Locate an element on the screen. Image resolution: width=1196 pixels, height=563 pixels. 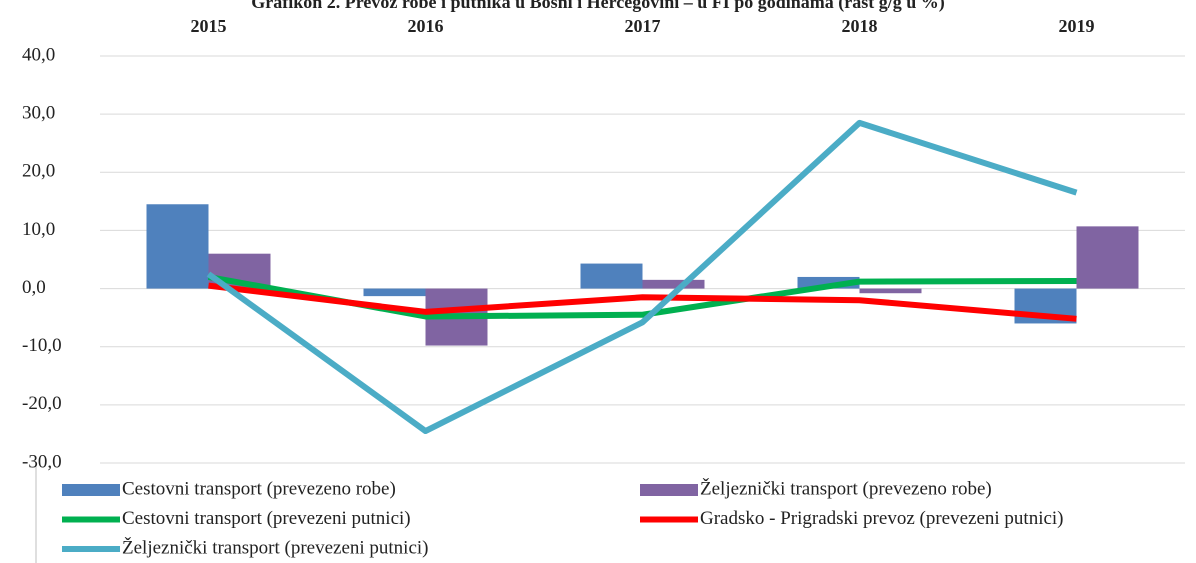
x-tick-label: 2019 is located at coordinates (1077, 26).